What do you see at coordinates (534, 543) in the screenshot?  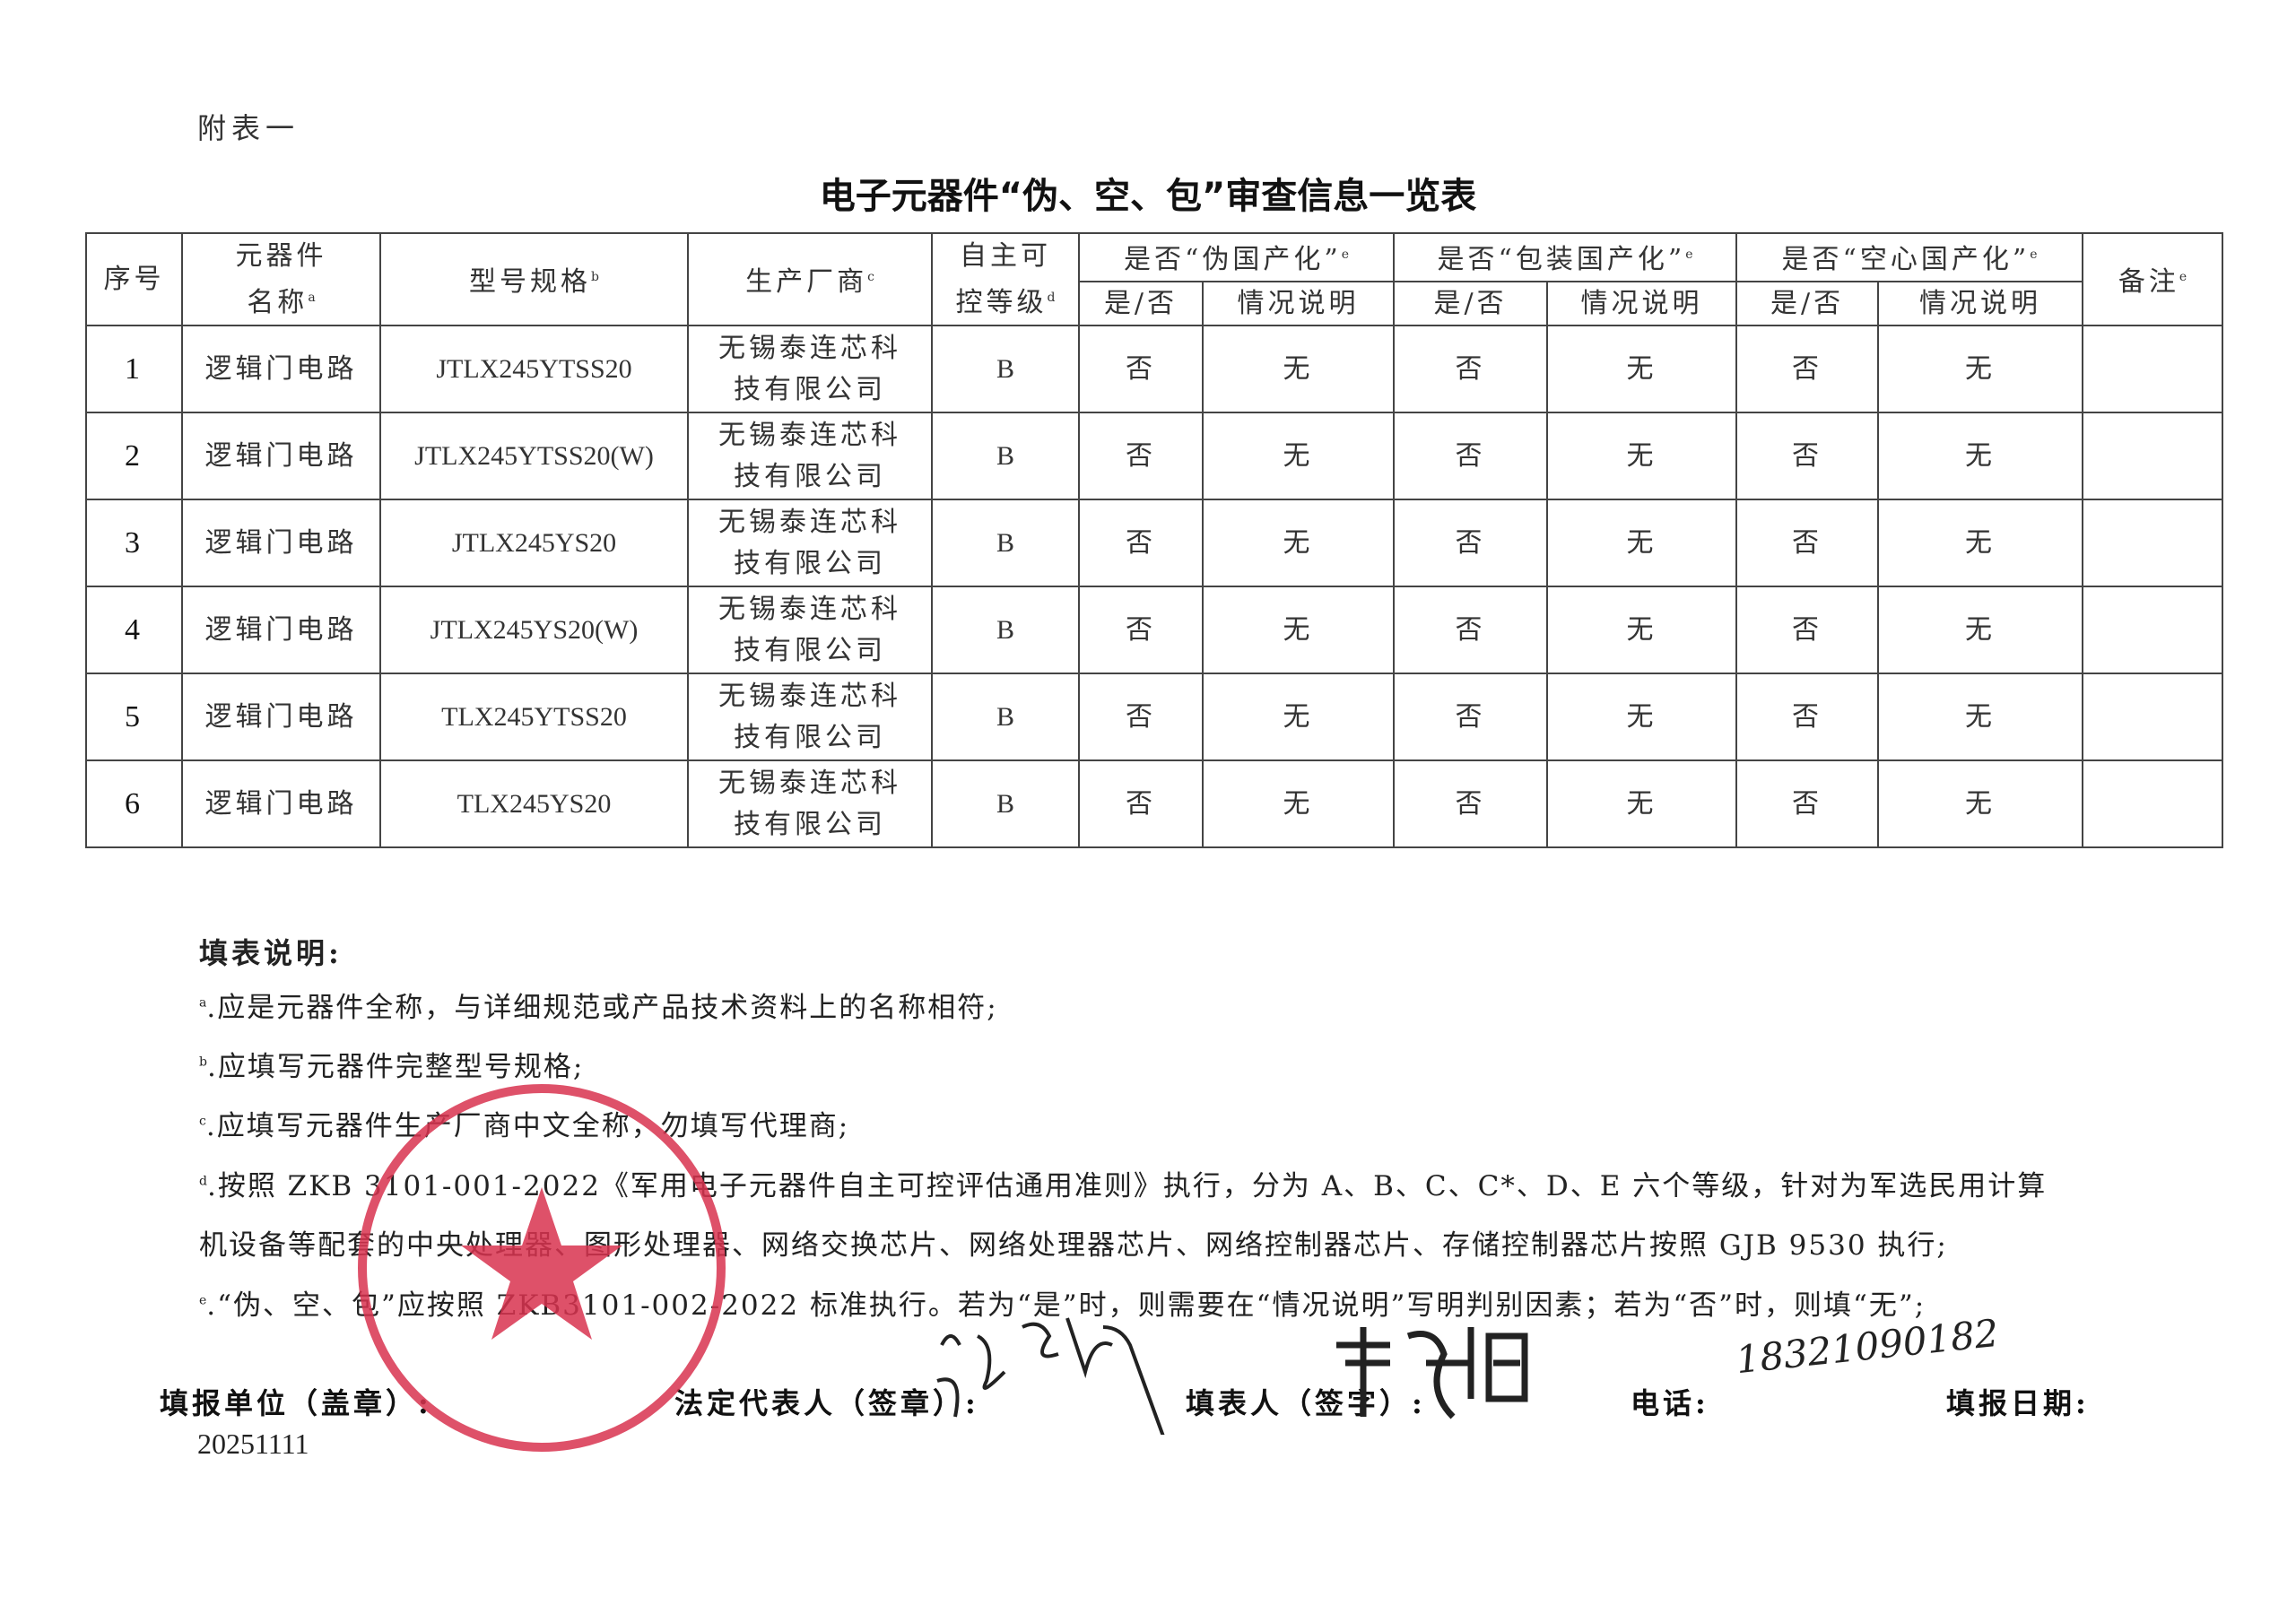 I see `cell-model: JTLX245YS20` at bounding box center [534, 543].